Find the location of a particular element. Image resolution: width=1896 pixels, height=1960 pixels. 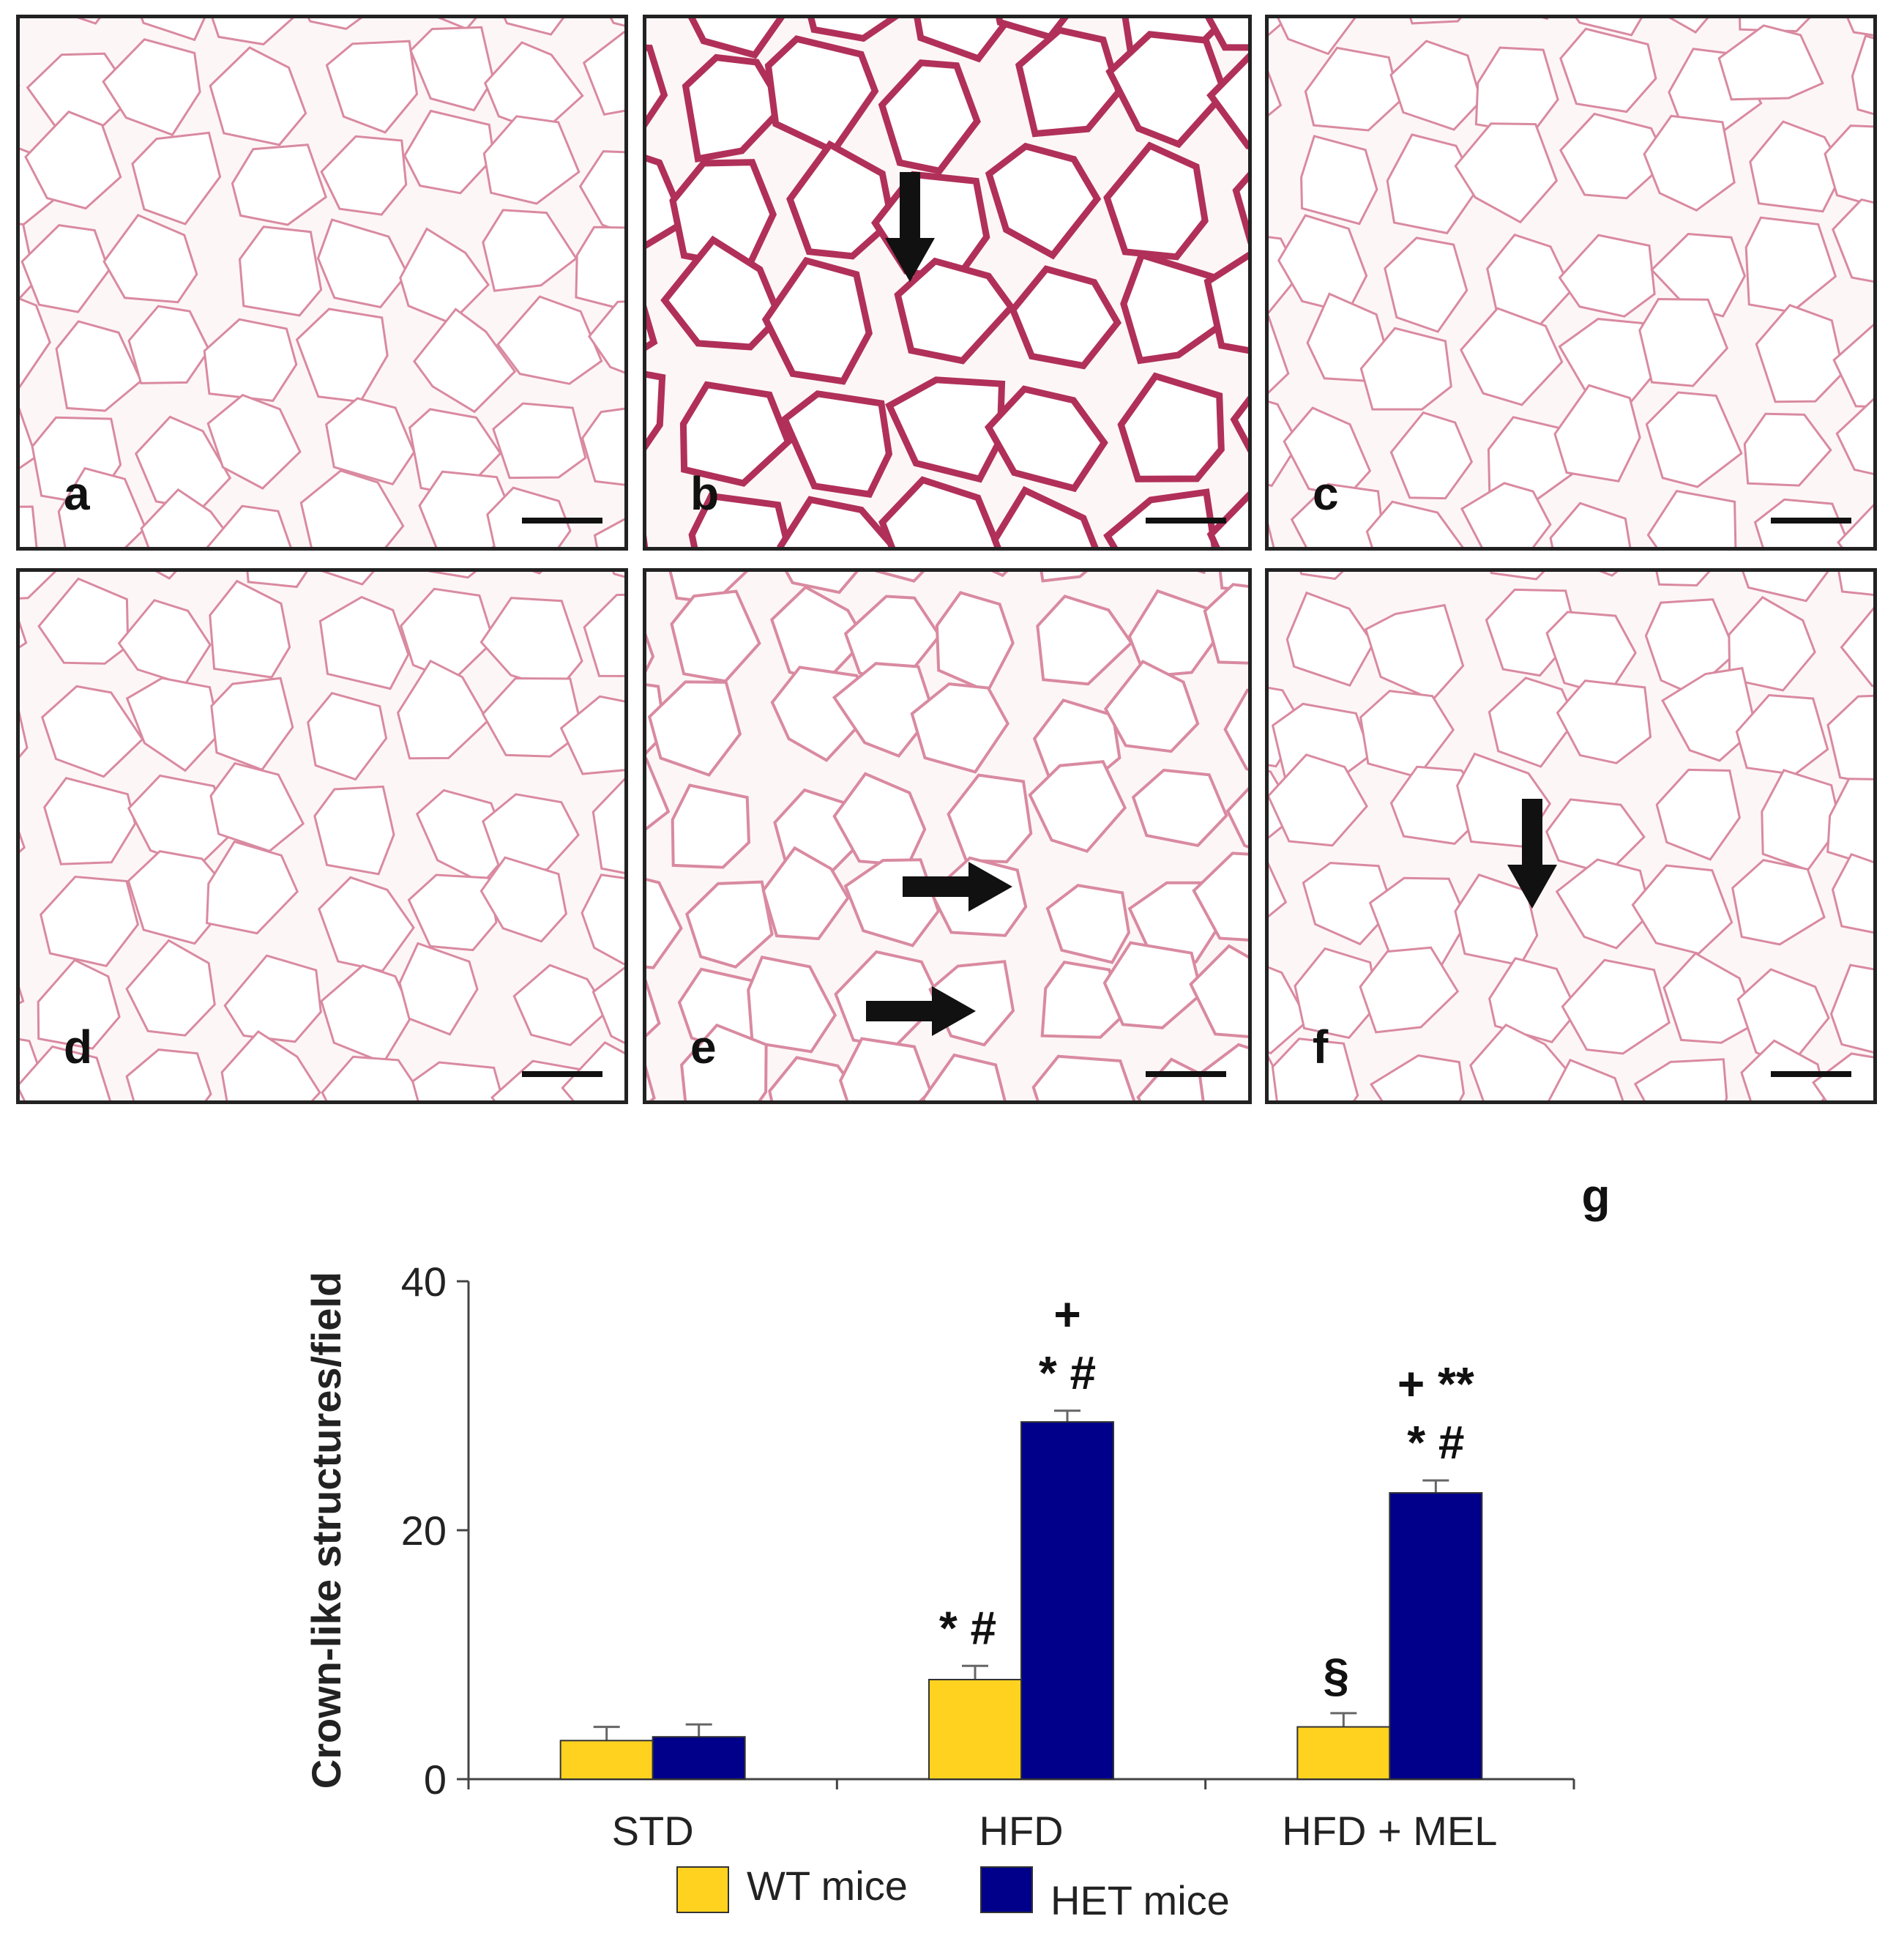

panel-letter: b is located at coordinates (705, 493).